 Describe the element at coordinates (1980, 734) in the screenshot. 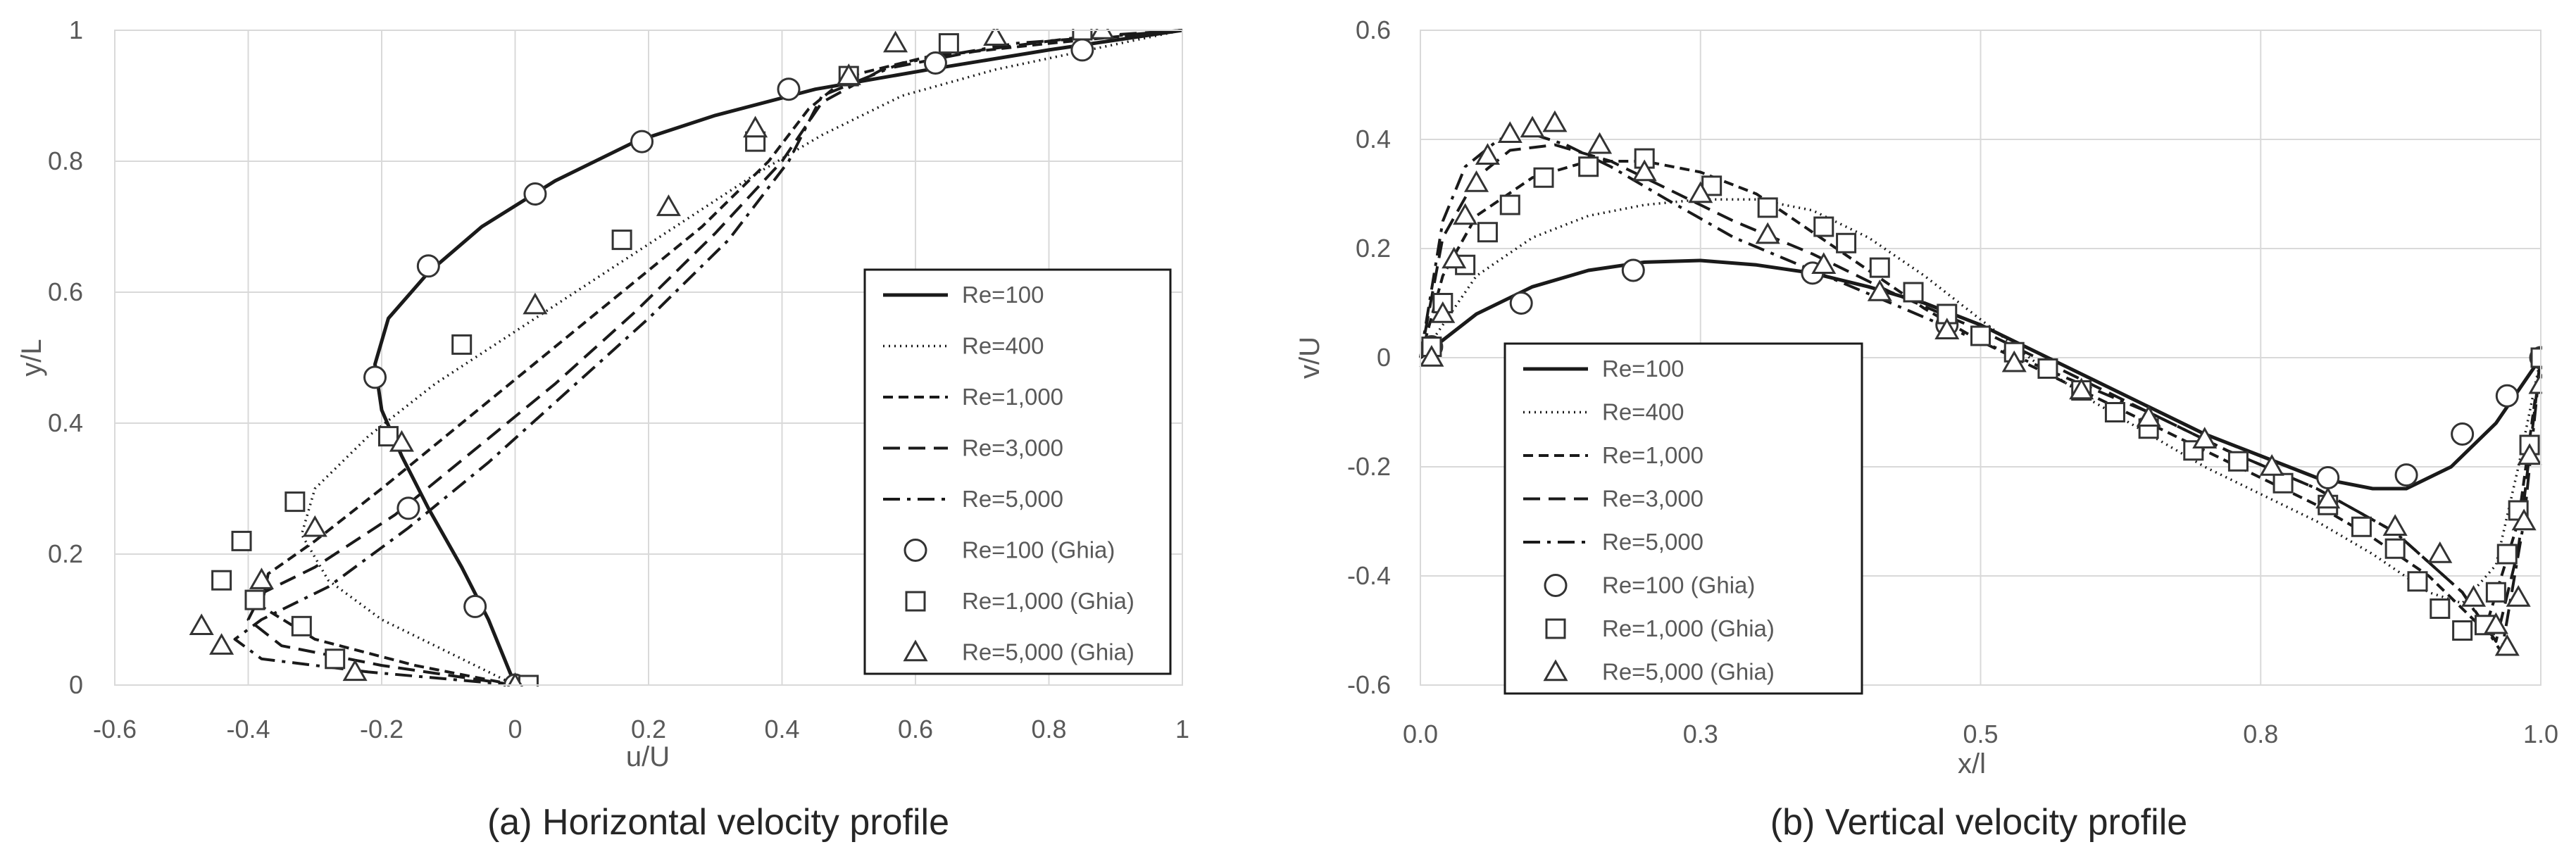

I see `x-tick-label: 0.5` at that location.